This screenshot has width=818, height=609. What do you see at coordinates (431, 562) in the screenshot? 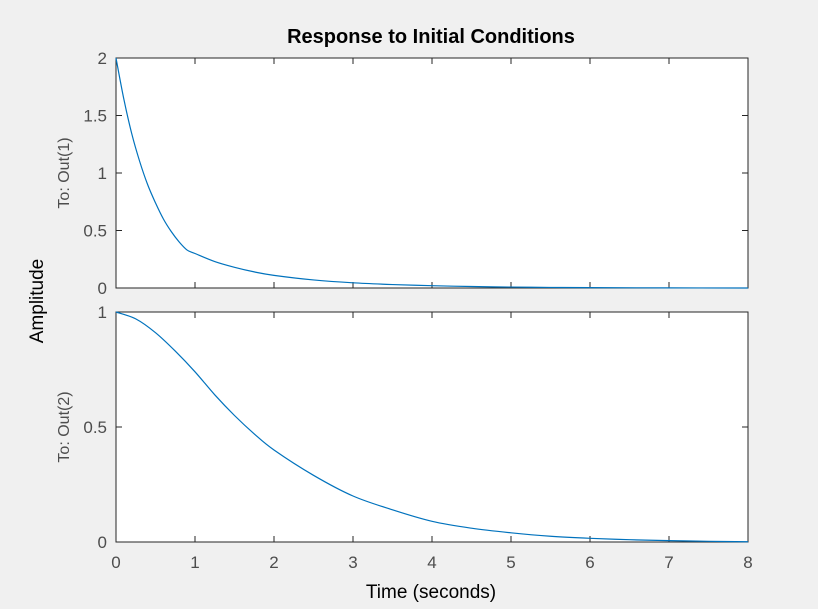
I see `x-tick-label: 4` at bounding box center [431, 562].